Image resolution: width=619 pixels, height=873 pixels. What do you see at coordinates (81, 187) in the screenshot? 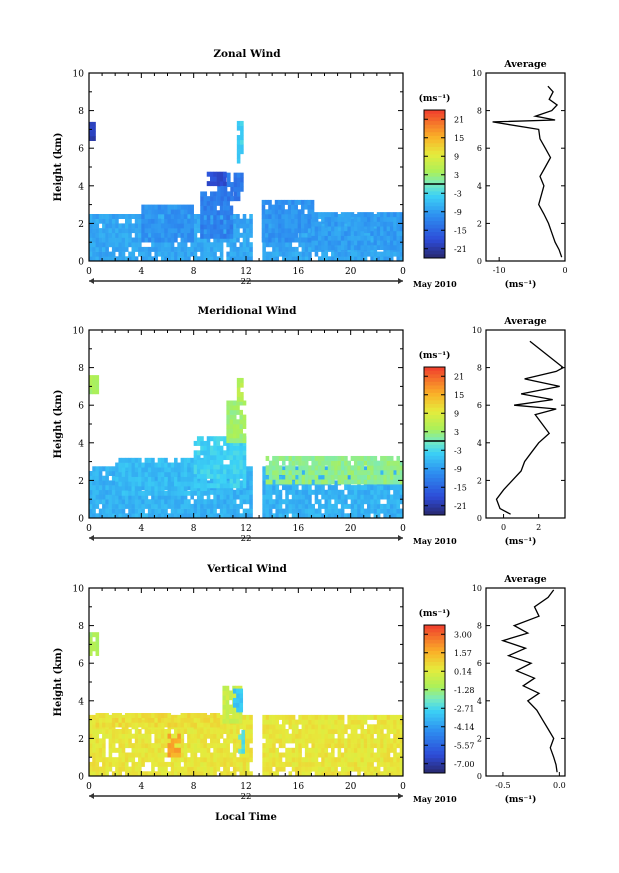
I see `y-tick-label: 4` at bounding box center [81, 187].